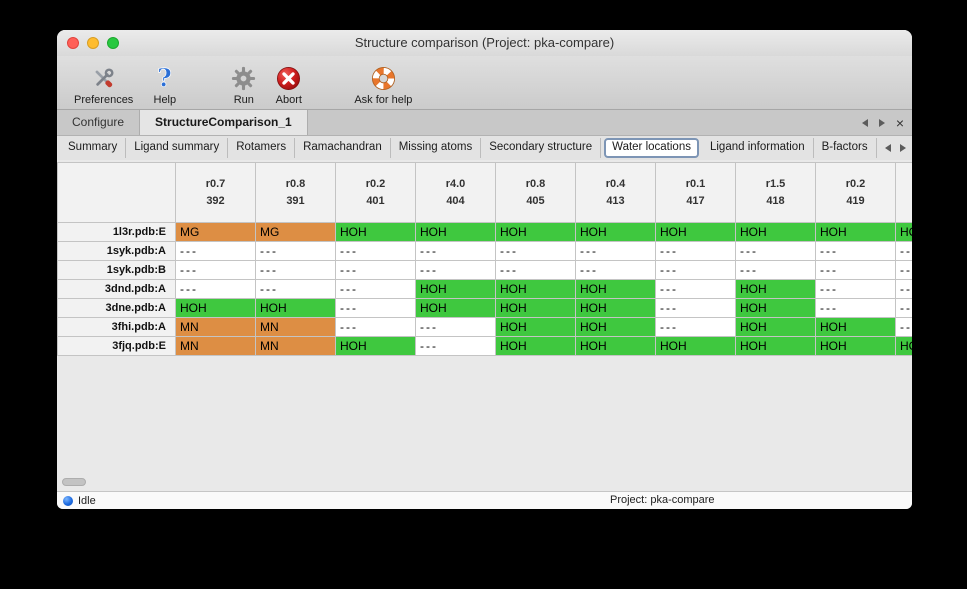  I want to click on ask-for-help-button: Ask for help, so click(383, 84).